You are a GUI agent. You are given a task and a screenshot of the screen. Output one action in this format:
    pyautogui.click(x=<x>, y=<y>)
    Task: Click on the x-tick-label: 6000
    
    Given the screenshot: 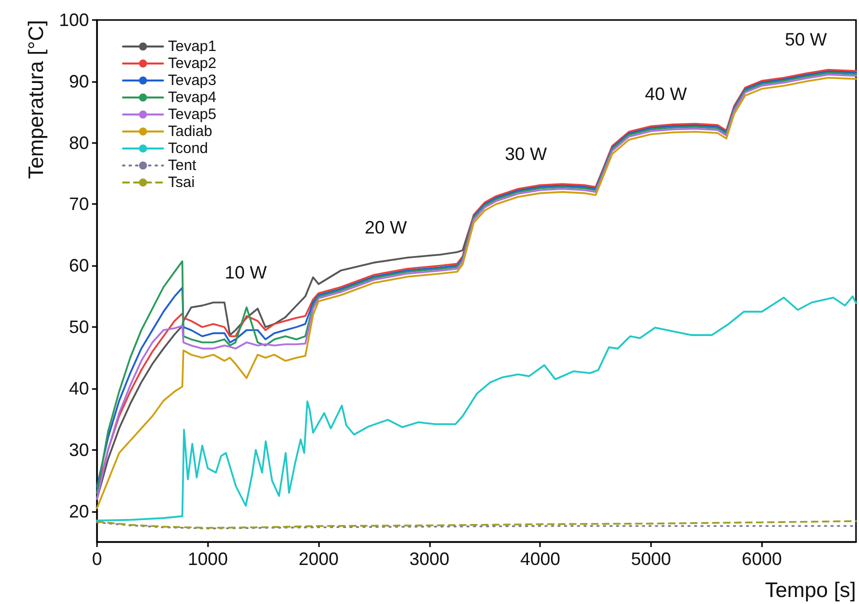 What is the action you would take?
    pyautogui.click(x=762, y=559)
    